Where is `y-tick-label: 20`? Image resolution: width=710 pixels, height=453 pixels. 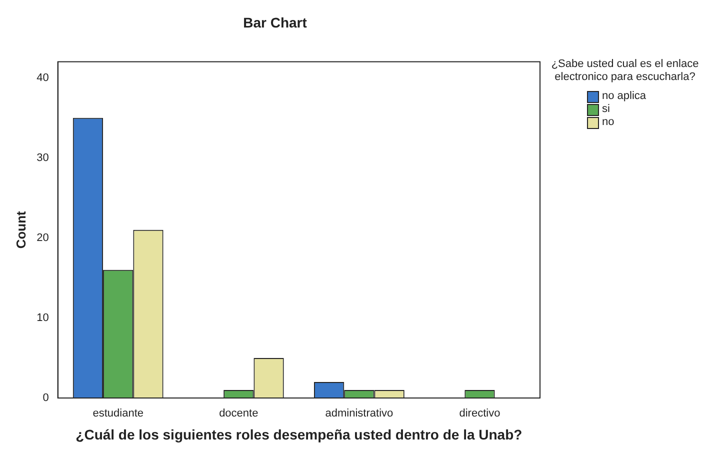
y-tick-label: 20 is located at coordinates (42, 238).